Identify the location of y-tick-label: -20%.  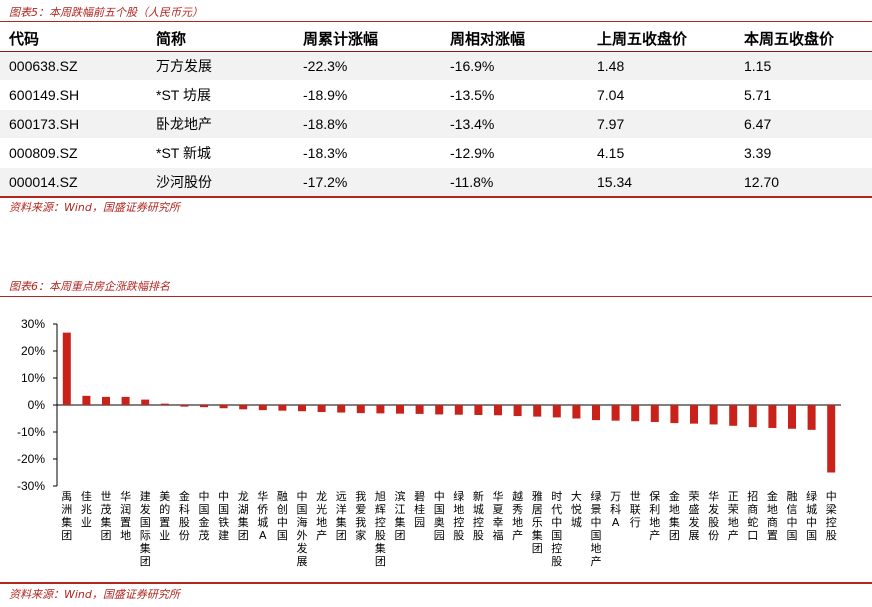
(31, 459).